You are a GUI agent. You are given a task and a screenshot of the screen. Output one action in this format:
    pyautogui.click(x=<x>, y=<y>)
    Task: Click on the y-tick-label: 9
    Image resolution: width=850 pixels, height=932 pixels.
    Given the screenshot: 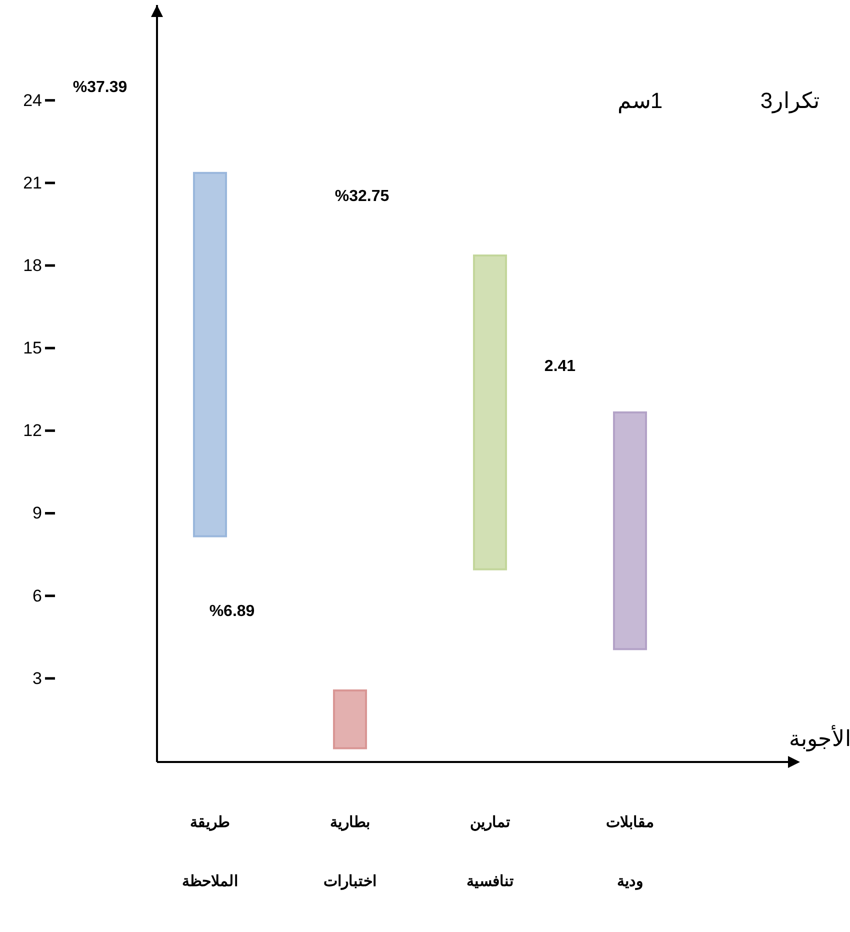 What is the action you would take?
    pyautogui.click(x=37, y=513)
    